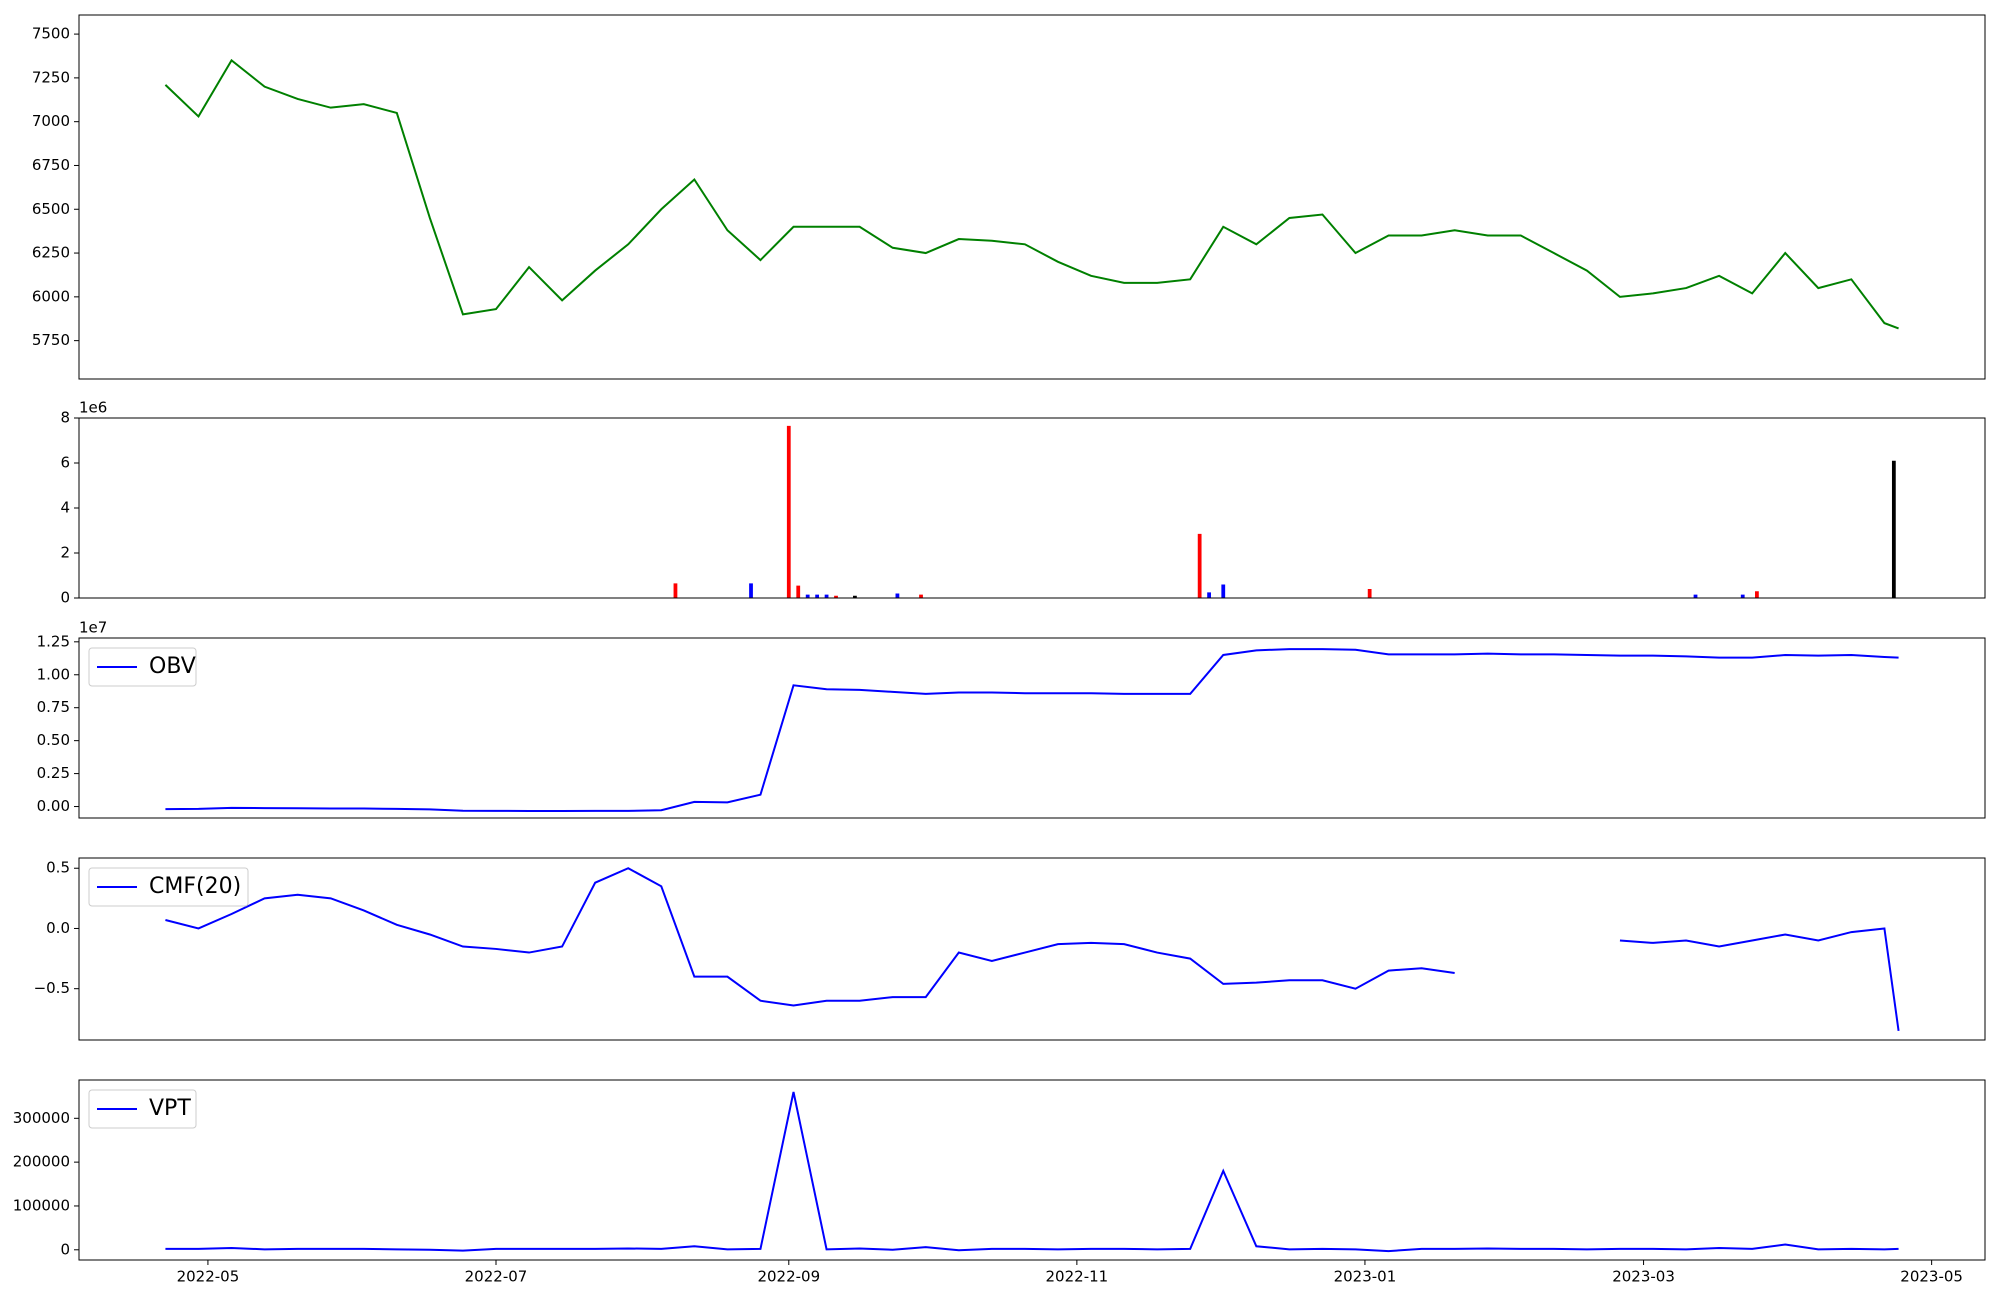 The image size is (2000, 1300). Describe the element at coordinates (51, 253) in the screenshot. I see `y-tick-label: 6250` at that location.